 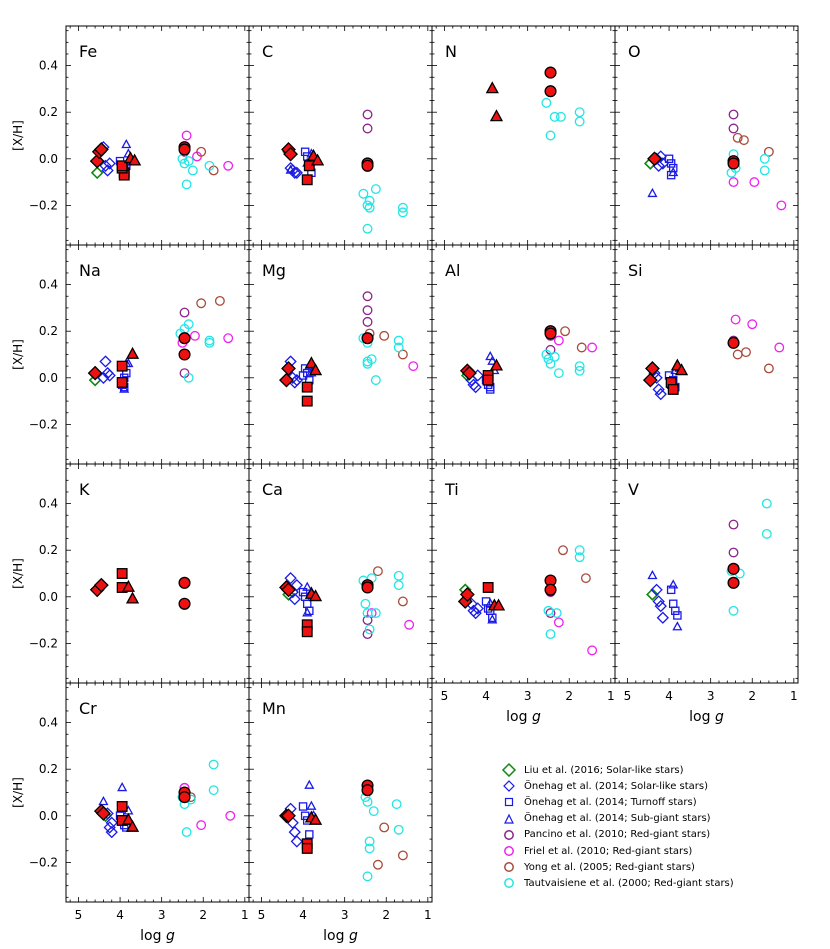 I want to click on panel-mn: 5 4 3 2 1 log g Mn, so click(x=340, y=813).